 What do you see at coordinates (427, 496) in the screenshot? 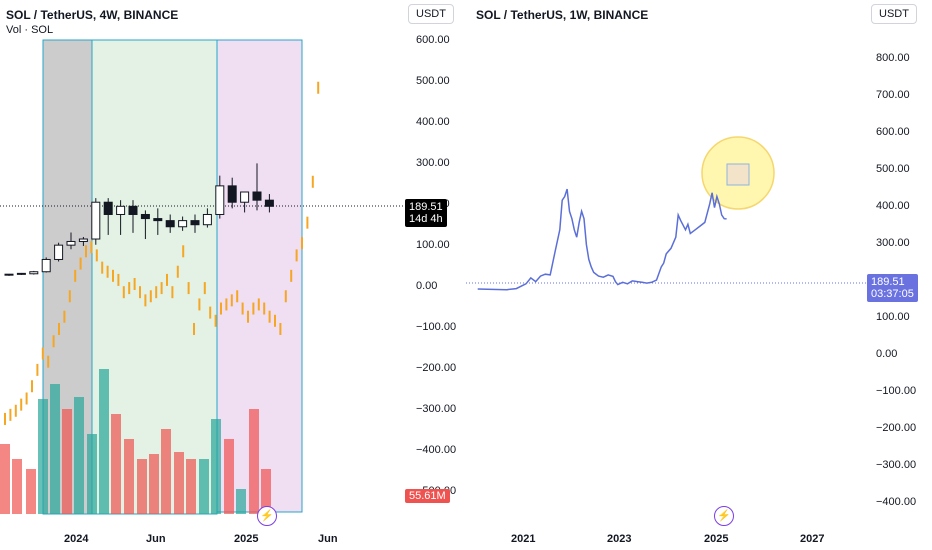
I see `volume-tag: 55.61M` at bounding box center [427, 496].